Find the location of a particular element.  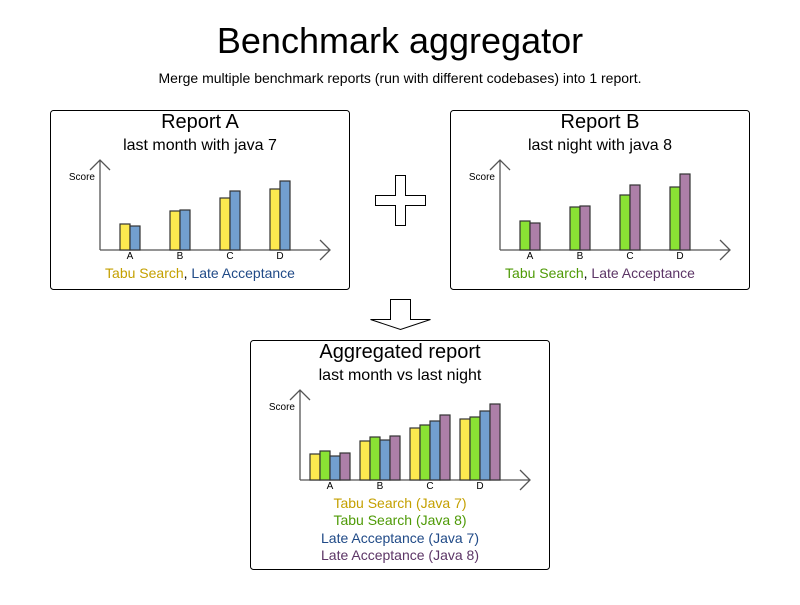

report-b-chart: Score A B C D is located at coordinates (600, 210).